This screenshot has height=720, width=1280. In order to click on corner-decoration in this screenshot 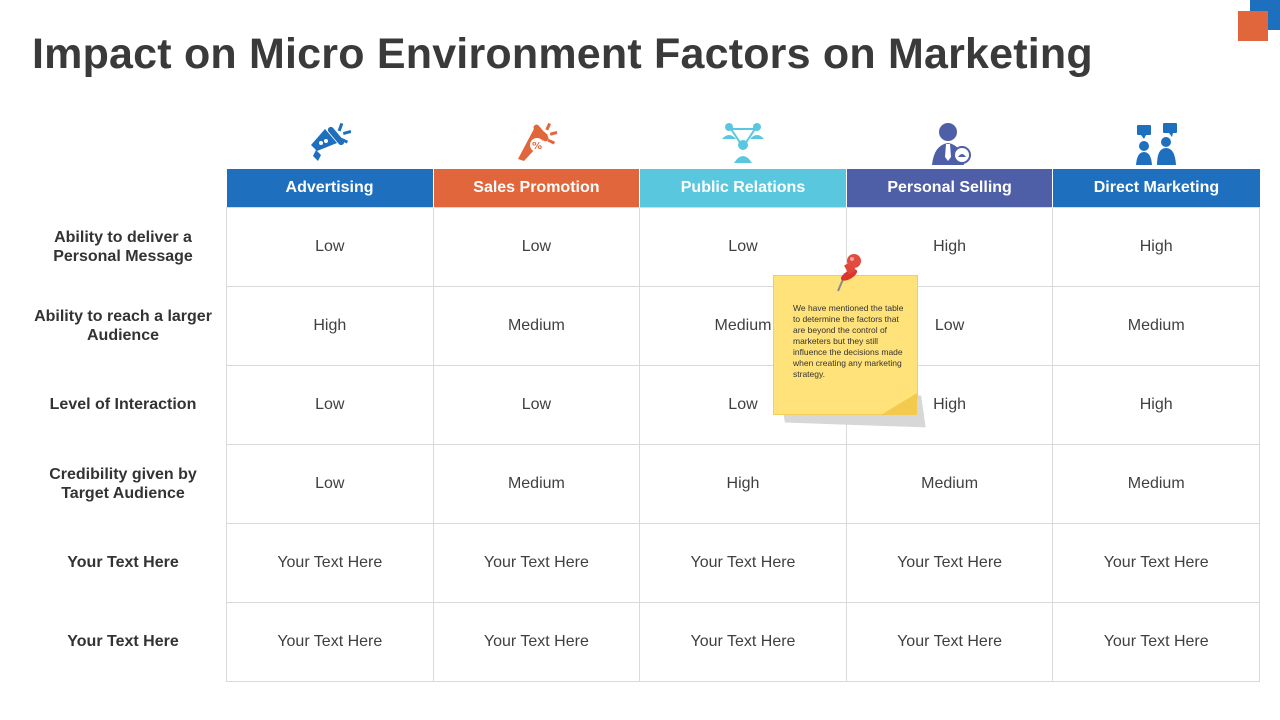, I will do `click(640, 25)`.